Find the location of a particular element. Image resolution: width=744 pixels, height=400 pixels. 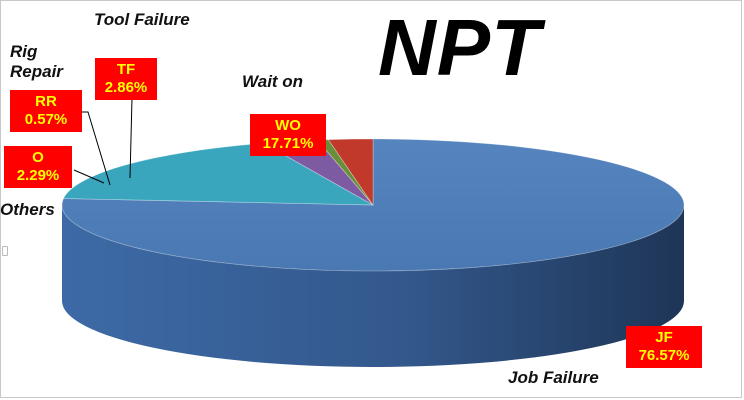

label-wait-on: Wait on is located at coordinates (273, 81).